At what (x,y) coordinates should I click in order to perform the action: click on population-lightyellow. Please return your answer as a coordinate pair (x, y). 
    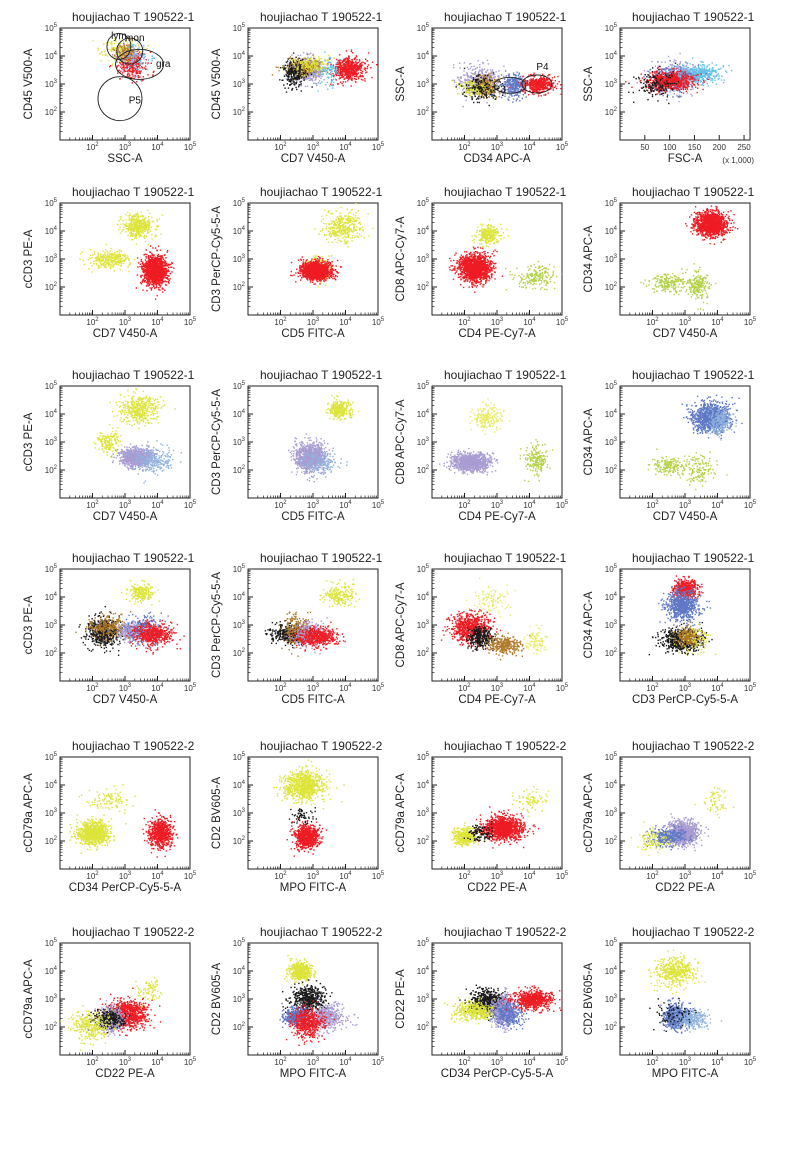
    Looking at the image, I should click on (490, 597).